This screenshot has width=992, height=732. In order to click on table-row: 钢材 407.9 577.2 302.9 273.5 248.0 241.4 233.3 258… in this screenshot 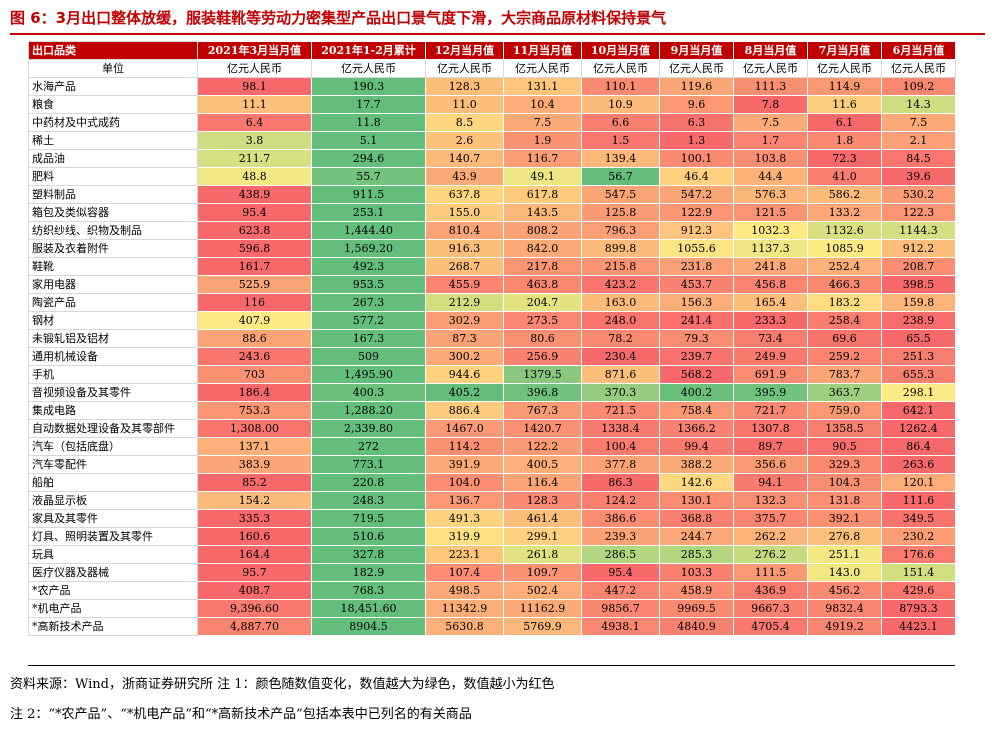, I will do `click(492, 320)`.